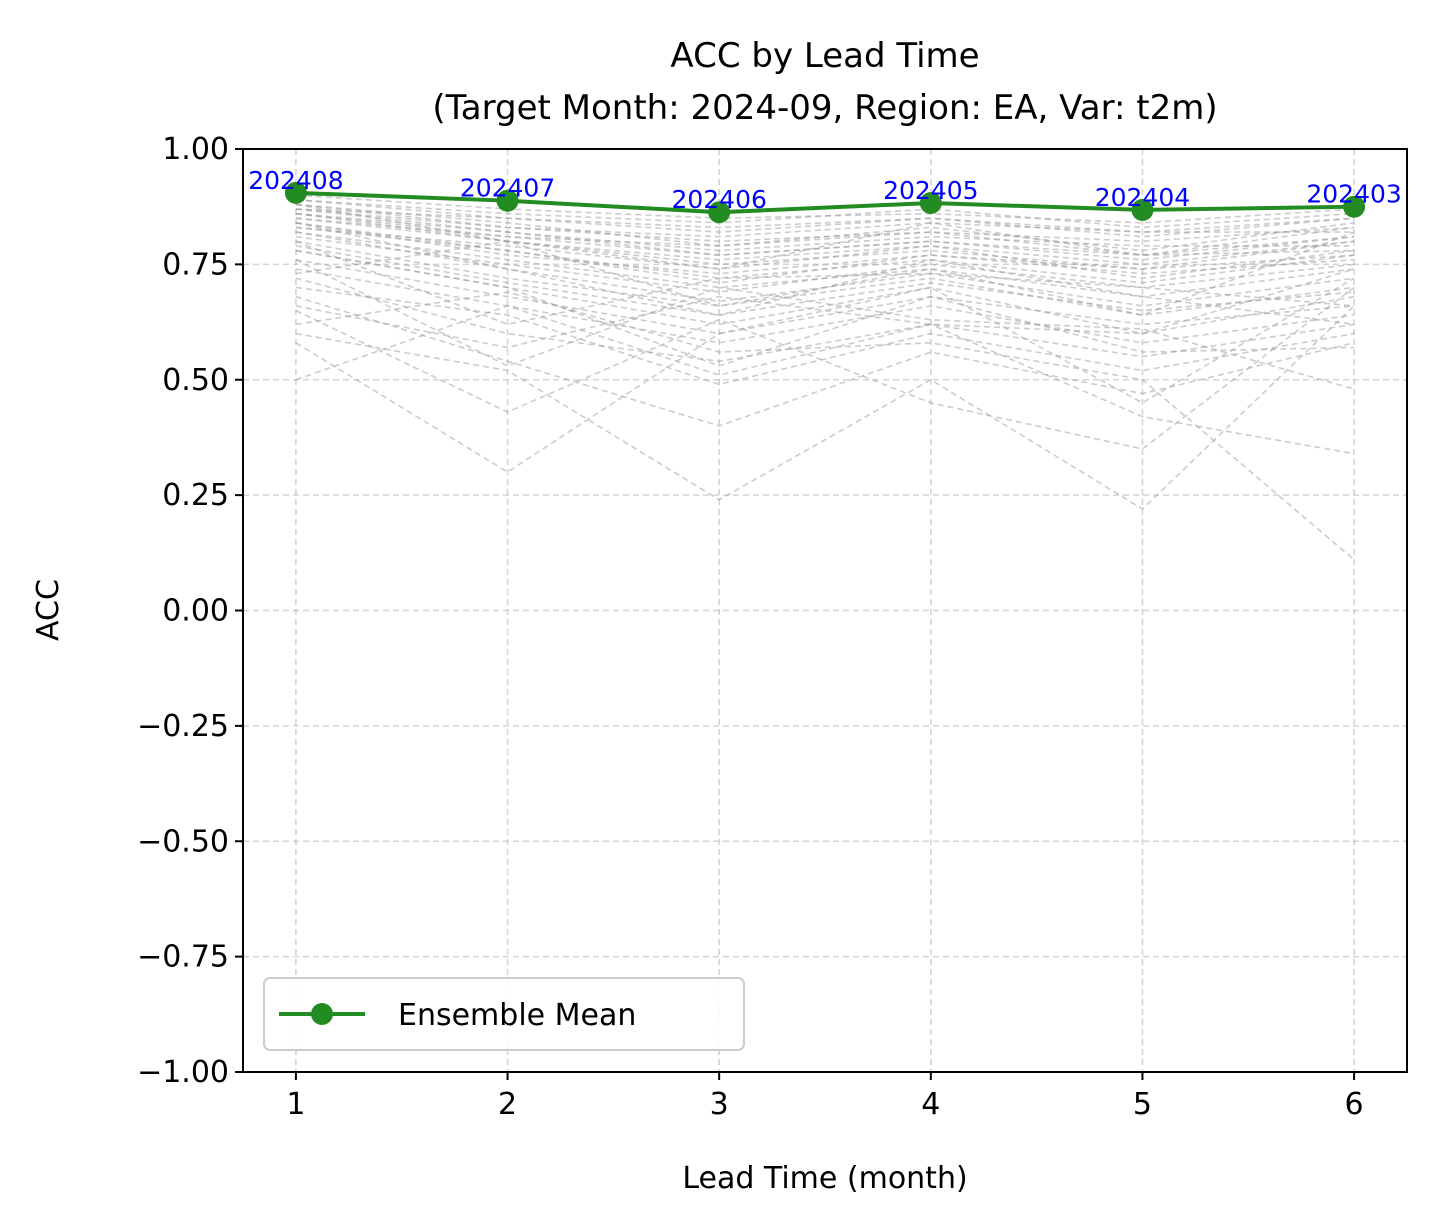 This screenshot has height=1228, width=1454. I want to click on ensemble-mean-layer, so click(825, 202).